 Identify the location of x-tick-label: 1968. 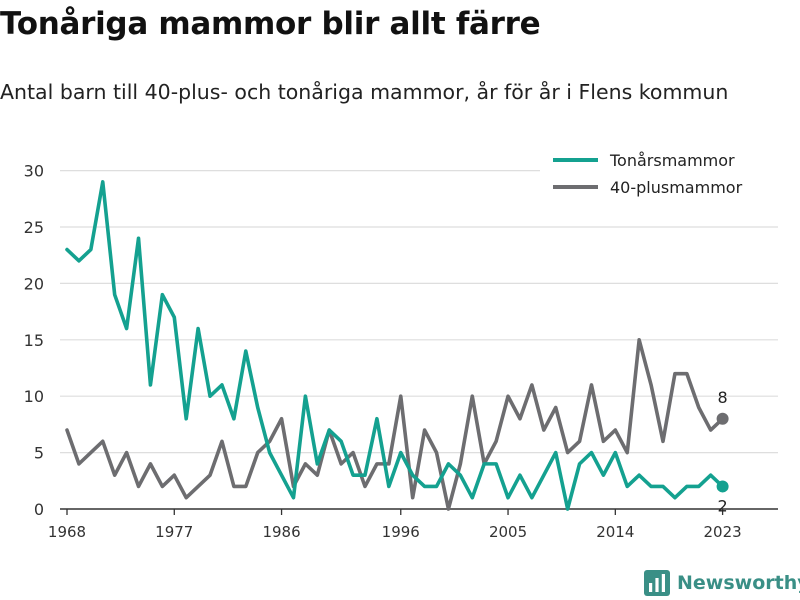
(67, 532).